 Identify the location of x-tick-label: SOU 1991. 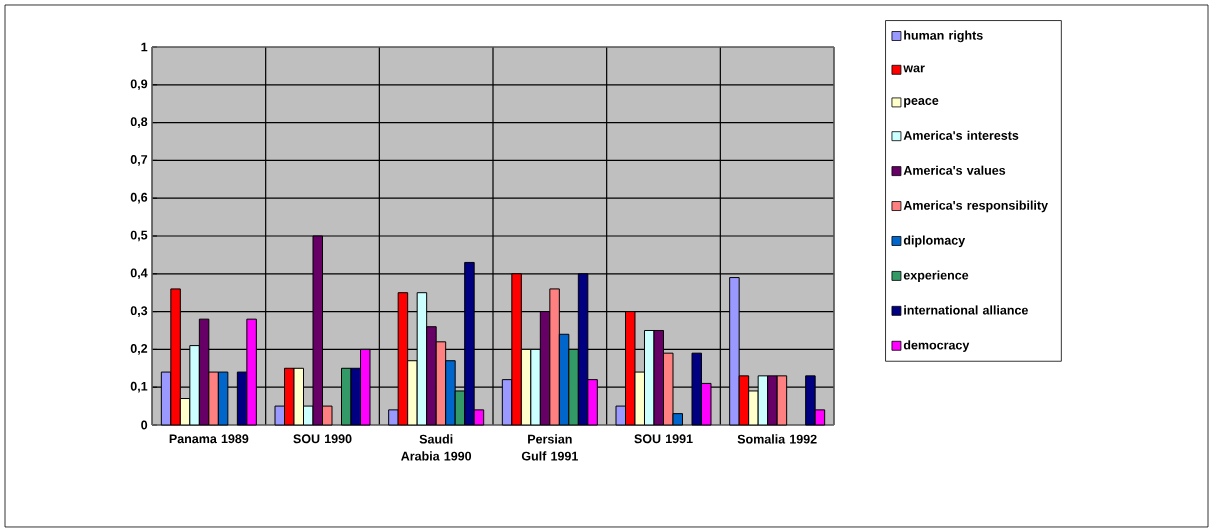
(663, 439).